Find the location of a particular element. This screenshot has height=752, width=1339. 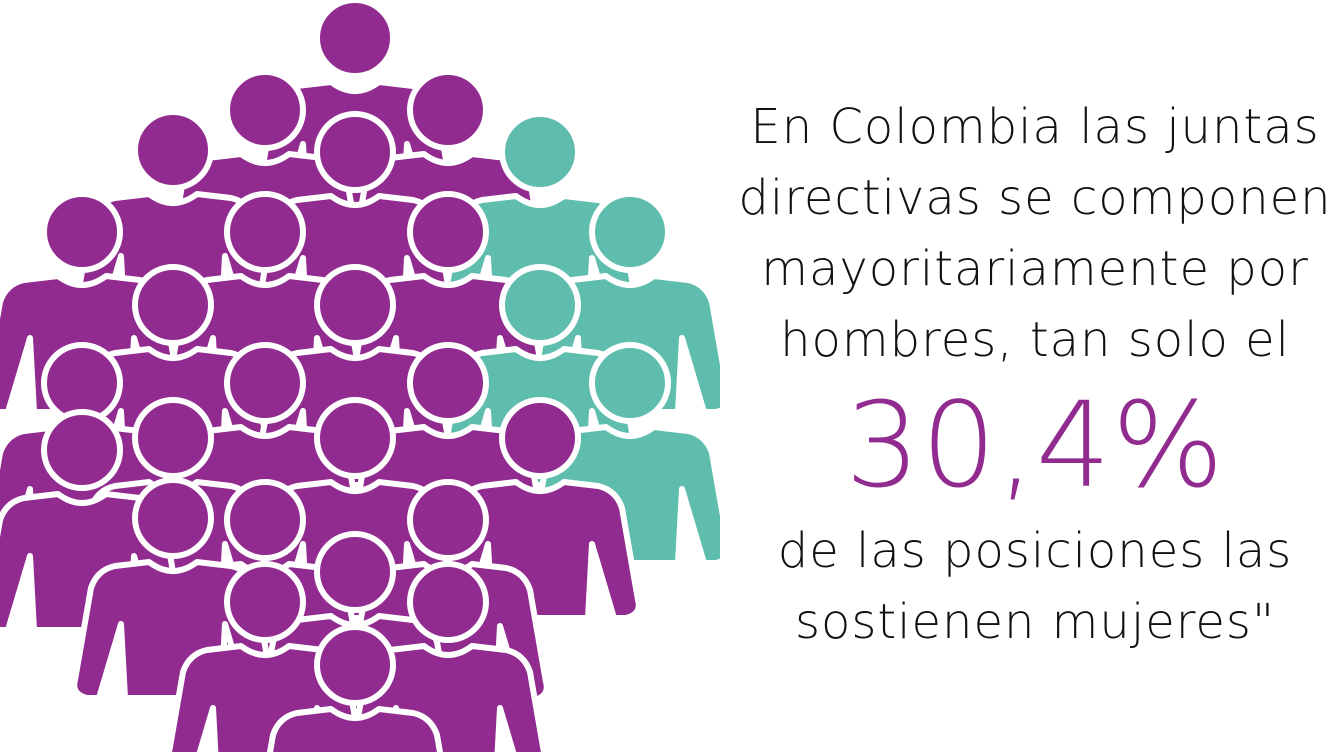

women-percentage-stat: 30,4% is located at coordinates (1035, 445).